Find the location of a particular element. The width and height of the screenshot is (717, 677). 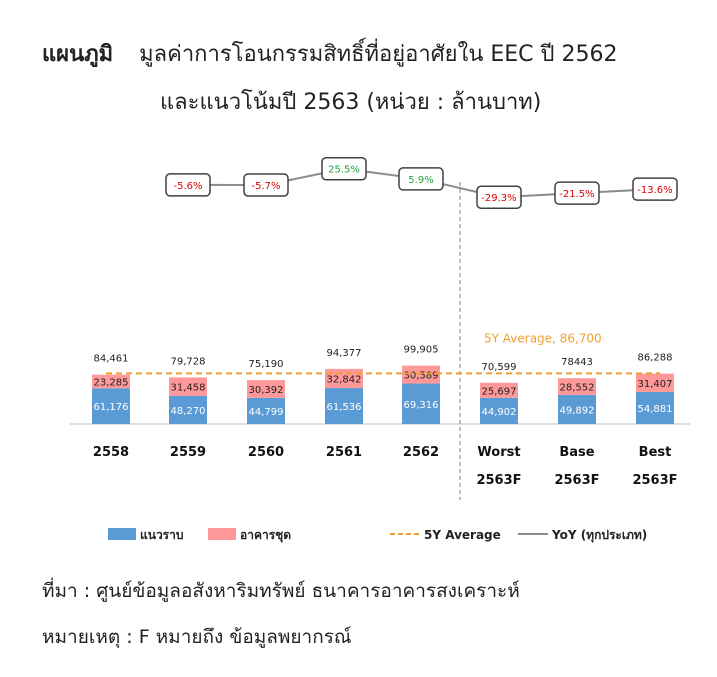

data-label-landed: 44,799 is located at coordinates (266, 412).